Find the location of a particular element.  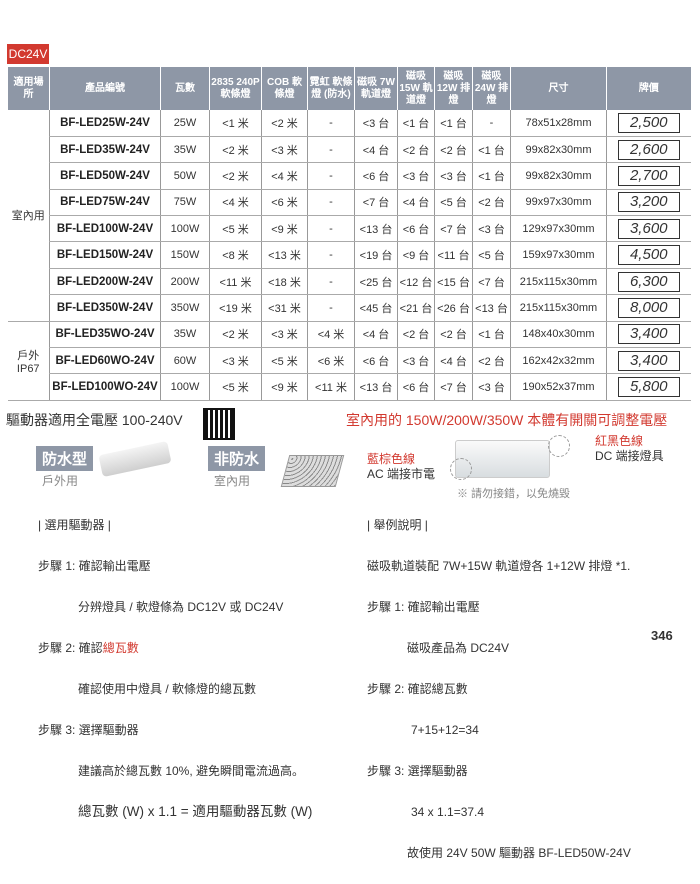

price-cell: 4,500 is located at coordinates (648, 255).